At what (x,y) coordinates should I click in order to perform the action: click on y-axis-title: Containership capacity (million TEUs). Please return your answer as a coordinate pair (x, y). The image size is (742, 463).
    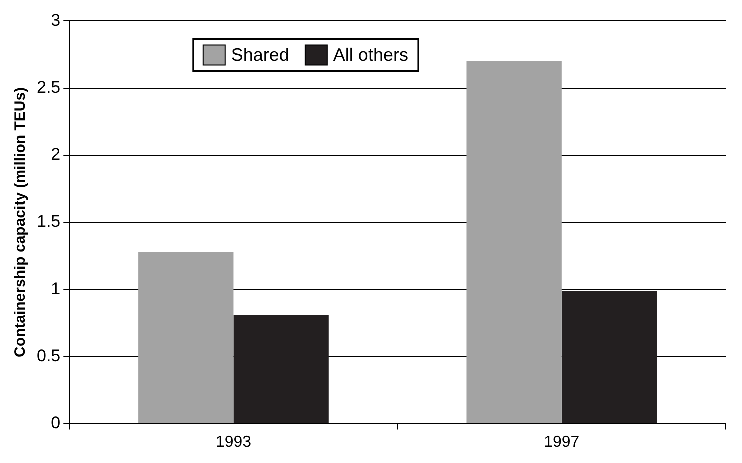
    Looking at the image, I should click on (21, 222).